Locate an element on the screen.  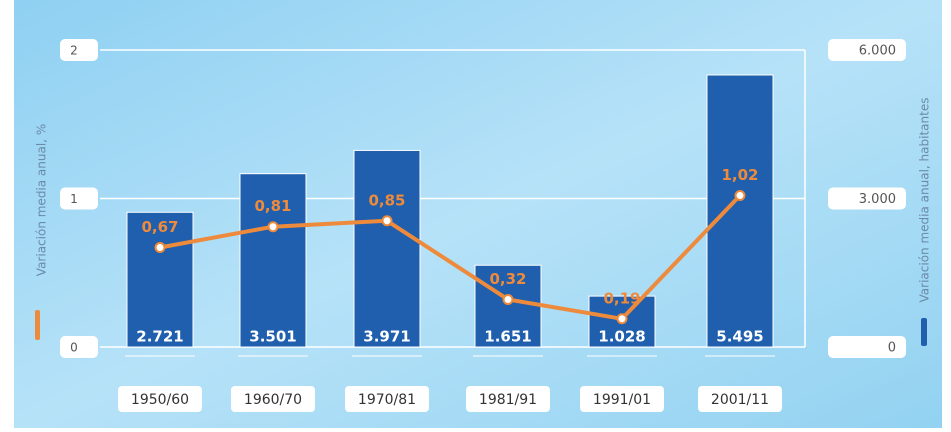
x-tick-label: 1981/91 is located at coordinates (508, 400).